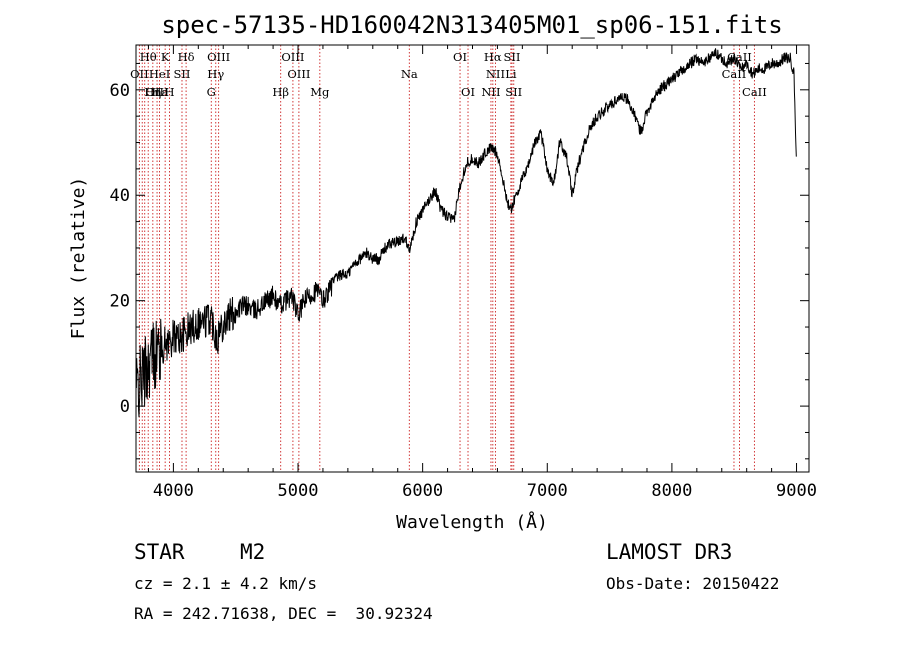 The height and width of the screenshot is (649, 900). I want to click on lines-bottom-label-7: OI, so click(468, 92).